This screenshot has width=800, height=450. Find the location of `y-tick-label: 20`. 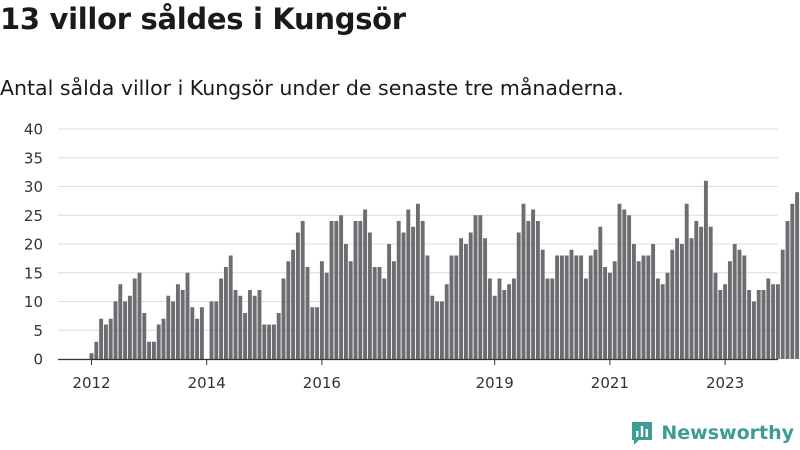

y-tick-label: 20 is located at coordinates (33, 245).